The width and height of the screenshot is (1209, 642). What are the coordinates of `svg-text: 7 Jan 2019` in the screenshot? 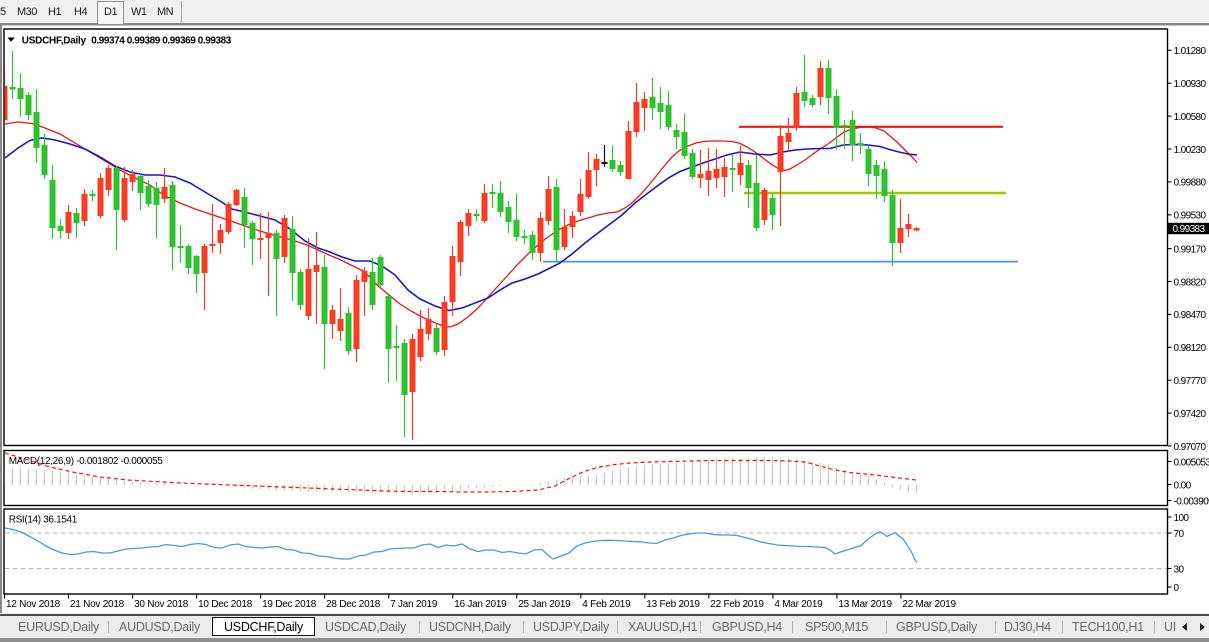 It's located at (414, 604).